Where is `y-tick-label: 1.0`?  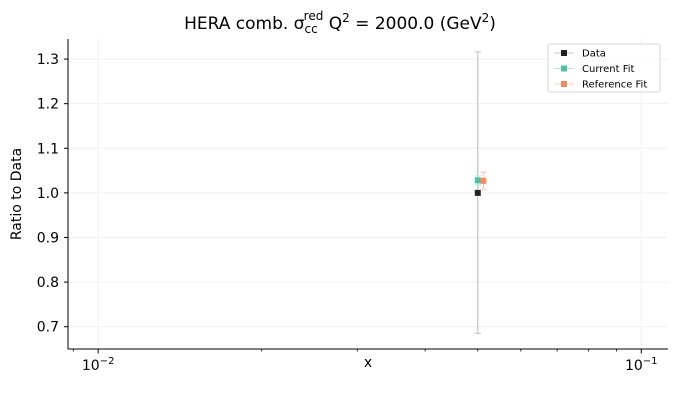
y-tick-label: 1.0 is located at coordinates (48, 194).